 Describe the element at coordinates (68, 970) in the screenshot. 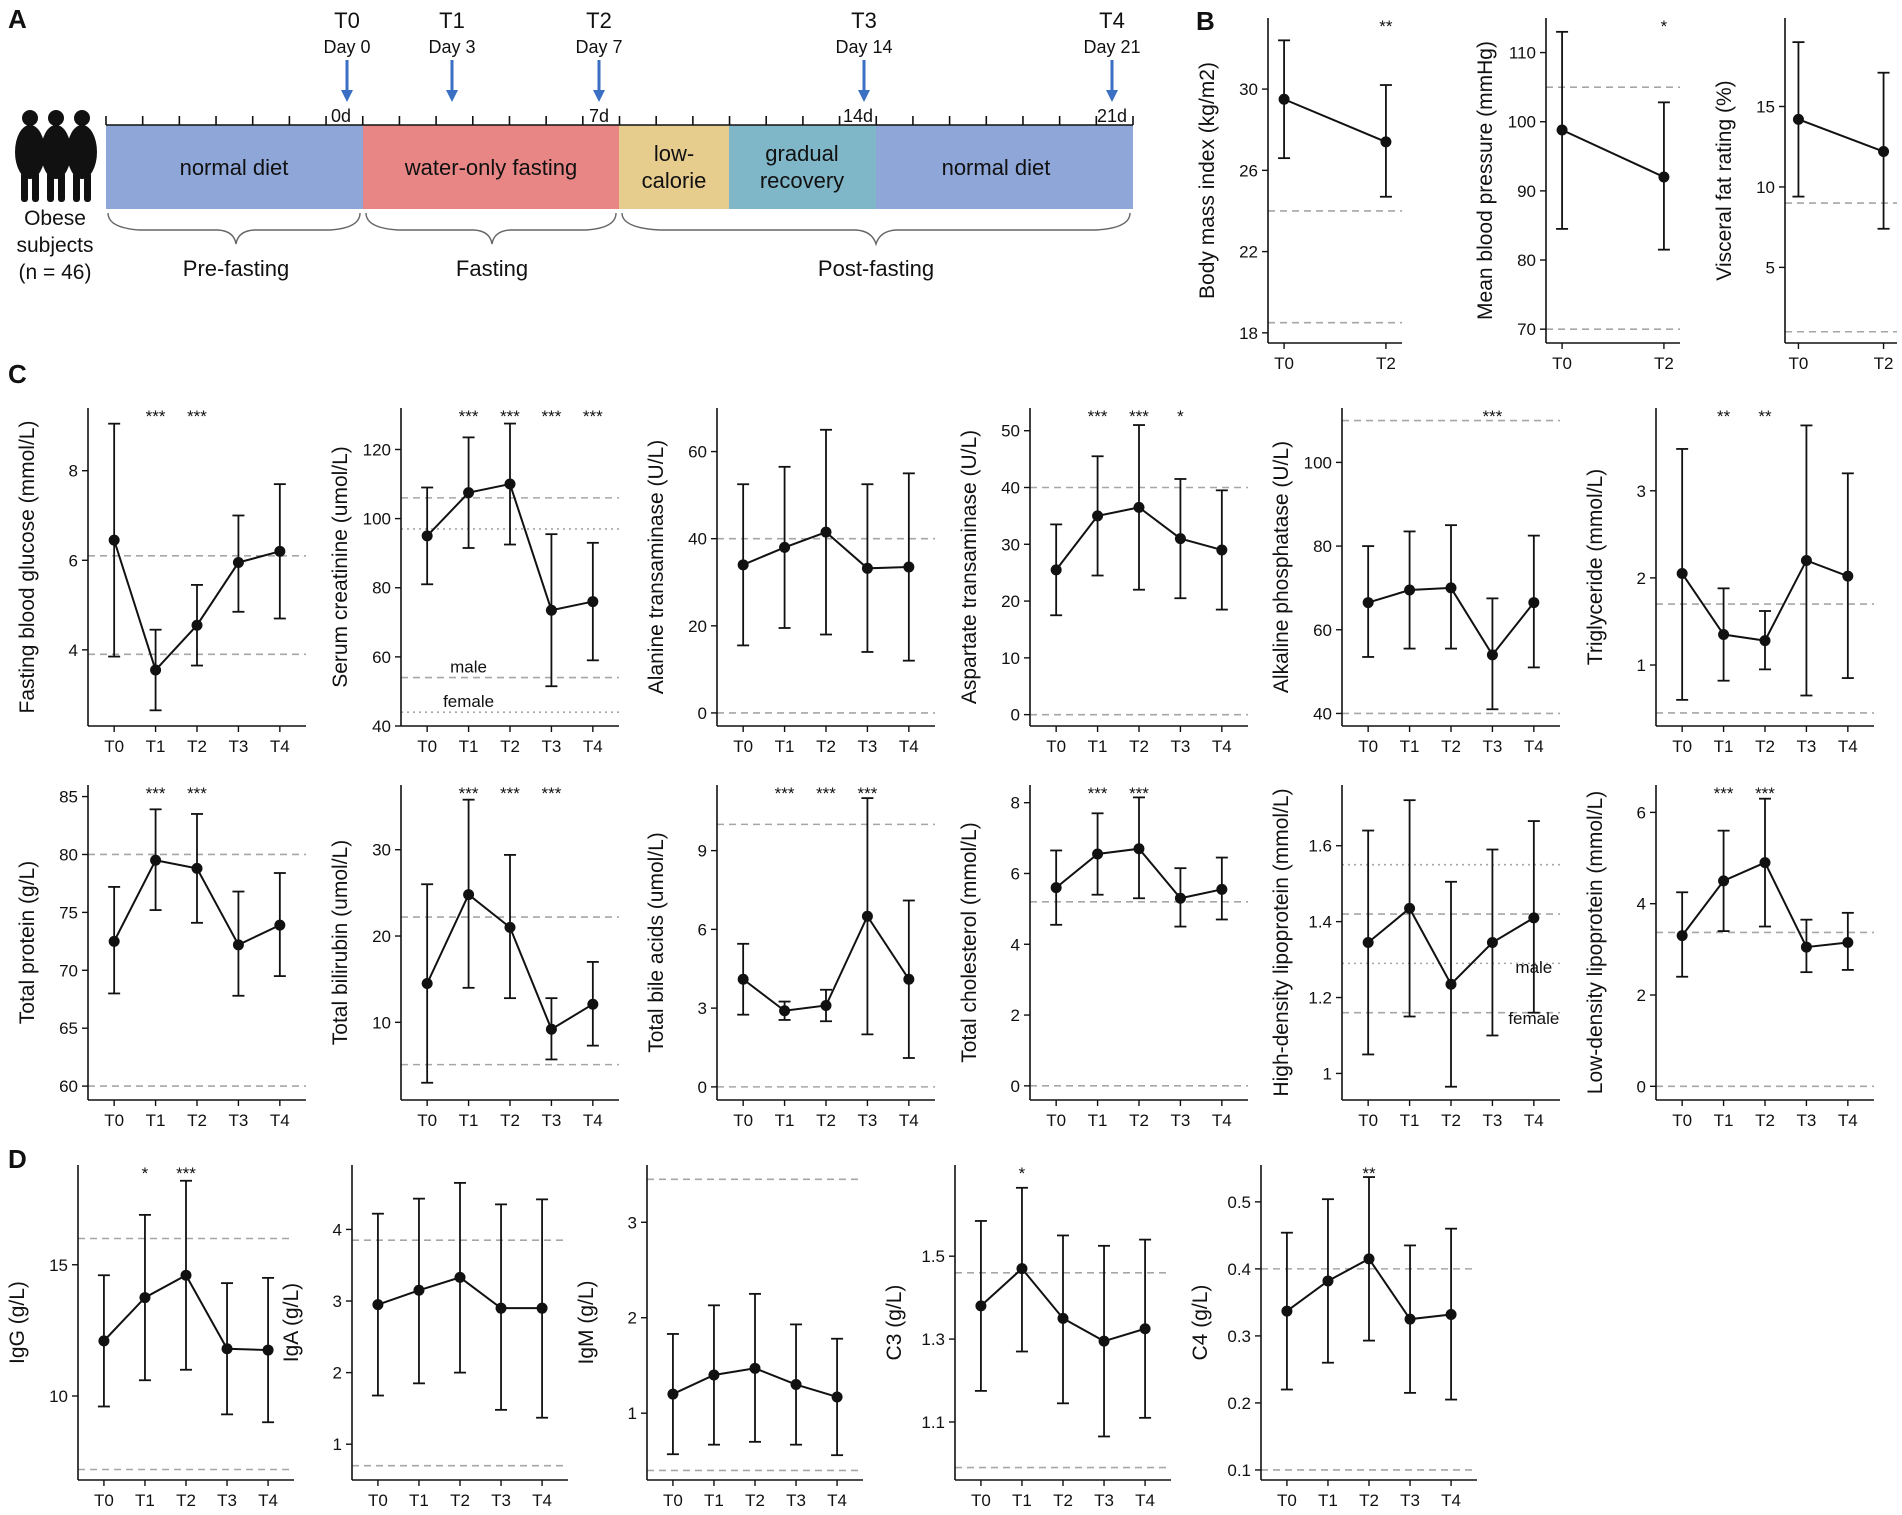

I see `y-tick-label: 70` at that location.